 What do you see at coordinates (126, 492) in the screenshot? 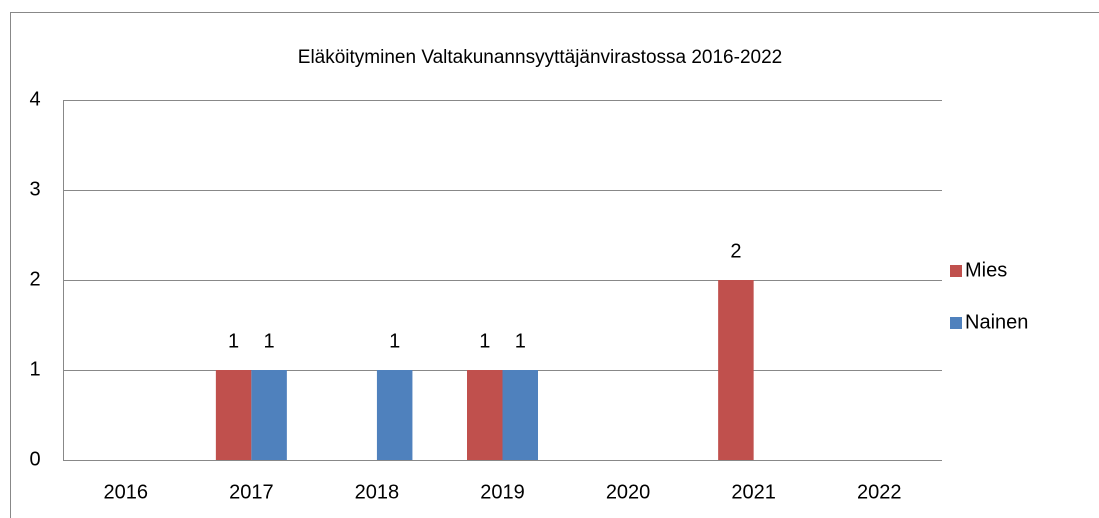
I see `x-tick-label: 2016` at bounding box center [126, 492].